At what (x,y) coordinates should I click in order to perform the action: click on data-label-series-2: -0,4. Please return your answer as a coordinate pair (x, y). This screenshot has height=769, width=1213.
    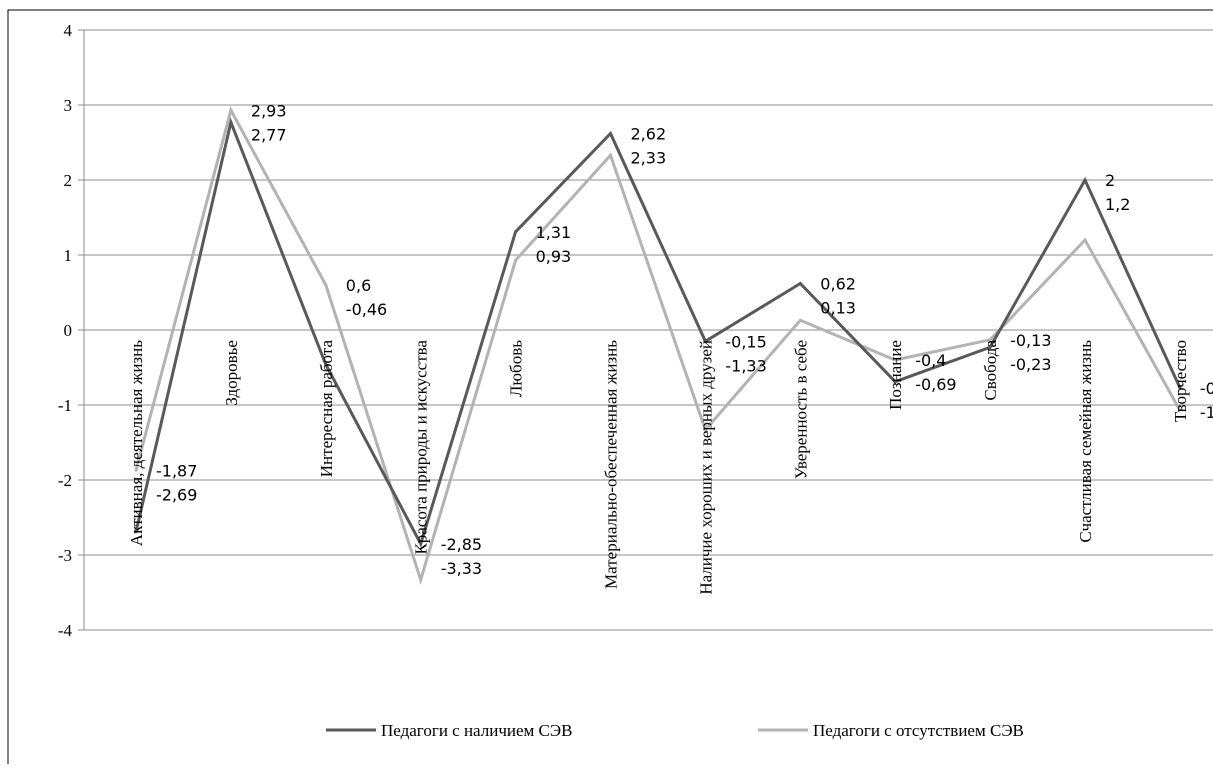
    Looking at the image, I should click on (930, 360).